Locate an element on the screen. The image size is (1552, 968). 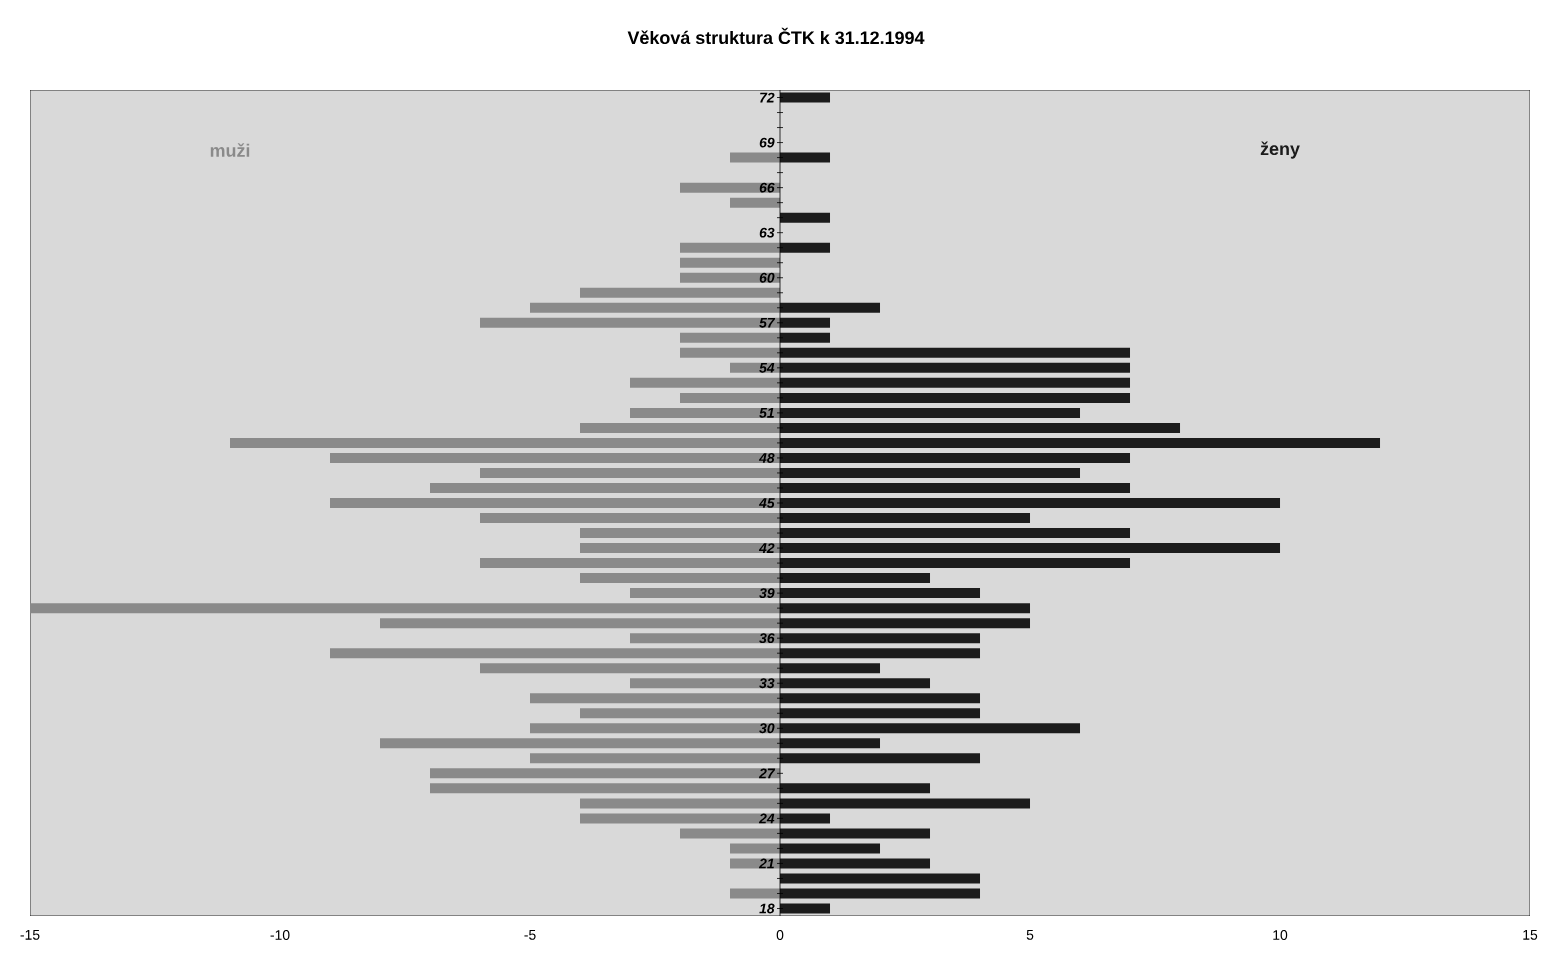
chart-title: Věková struktura ČTK k 31.12.1994 is located at coordinates (776, 36).